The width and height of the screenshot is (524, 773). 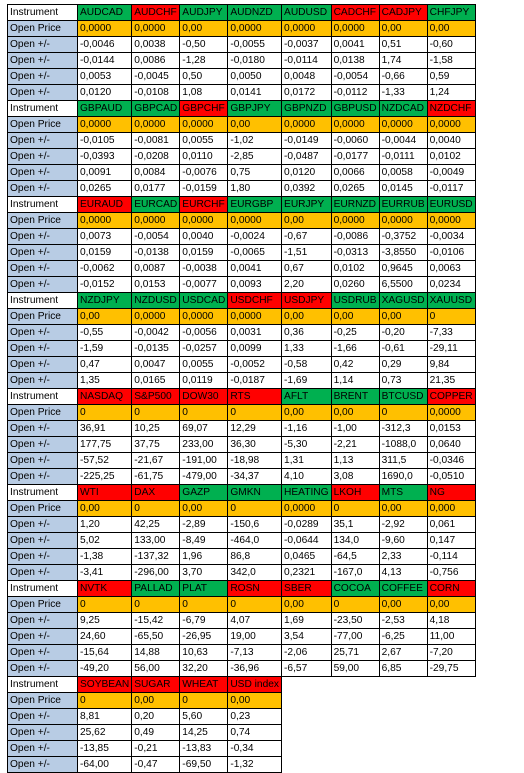 What do you see at coordinates (255, 764) in the screenshot?
I see `open-change-cell: -1,32` at bounding box center [255, 764].